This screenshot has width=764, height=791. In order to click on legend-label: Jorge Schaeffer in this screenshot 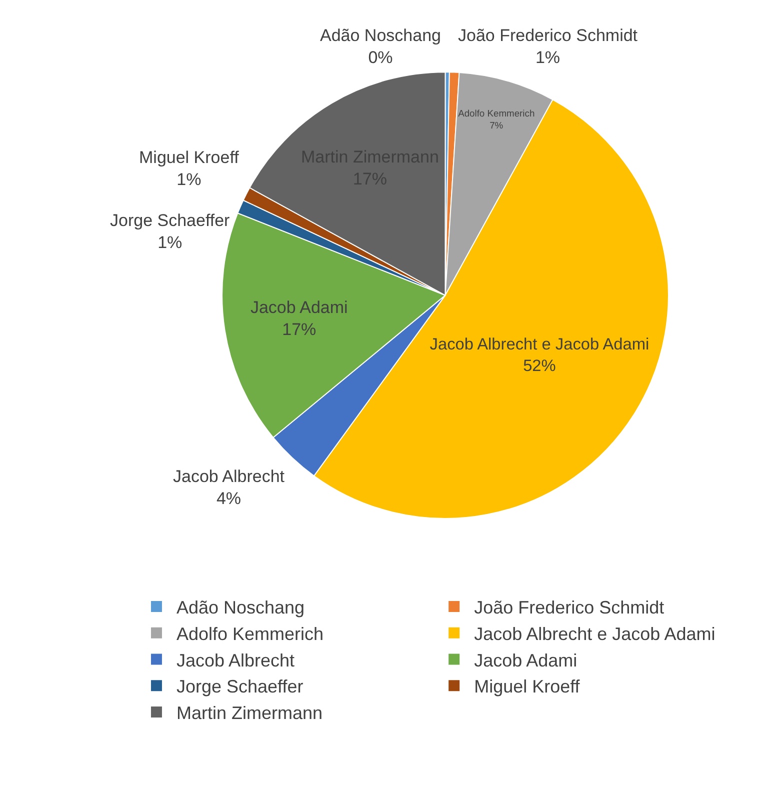, I will do `click(240, 686)`.